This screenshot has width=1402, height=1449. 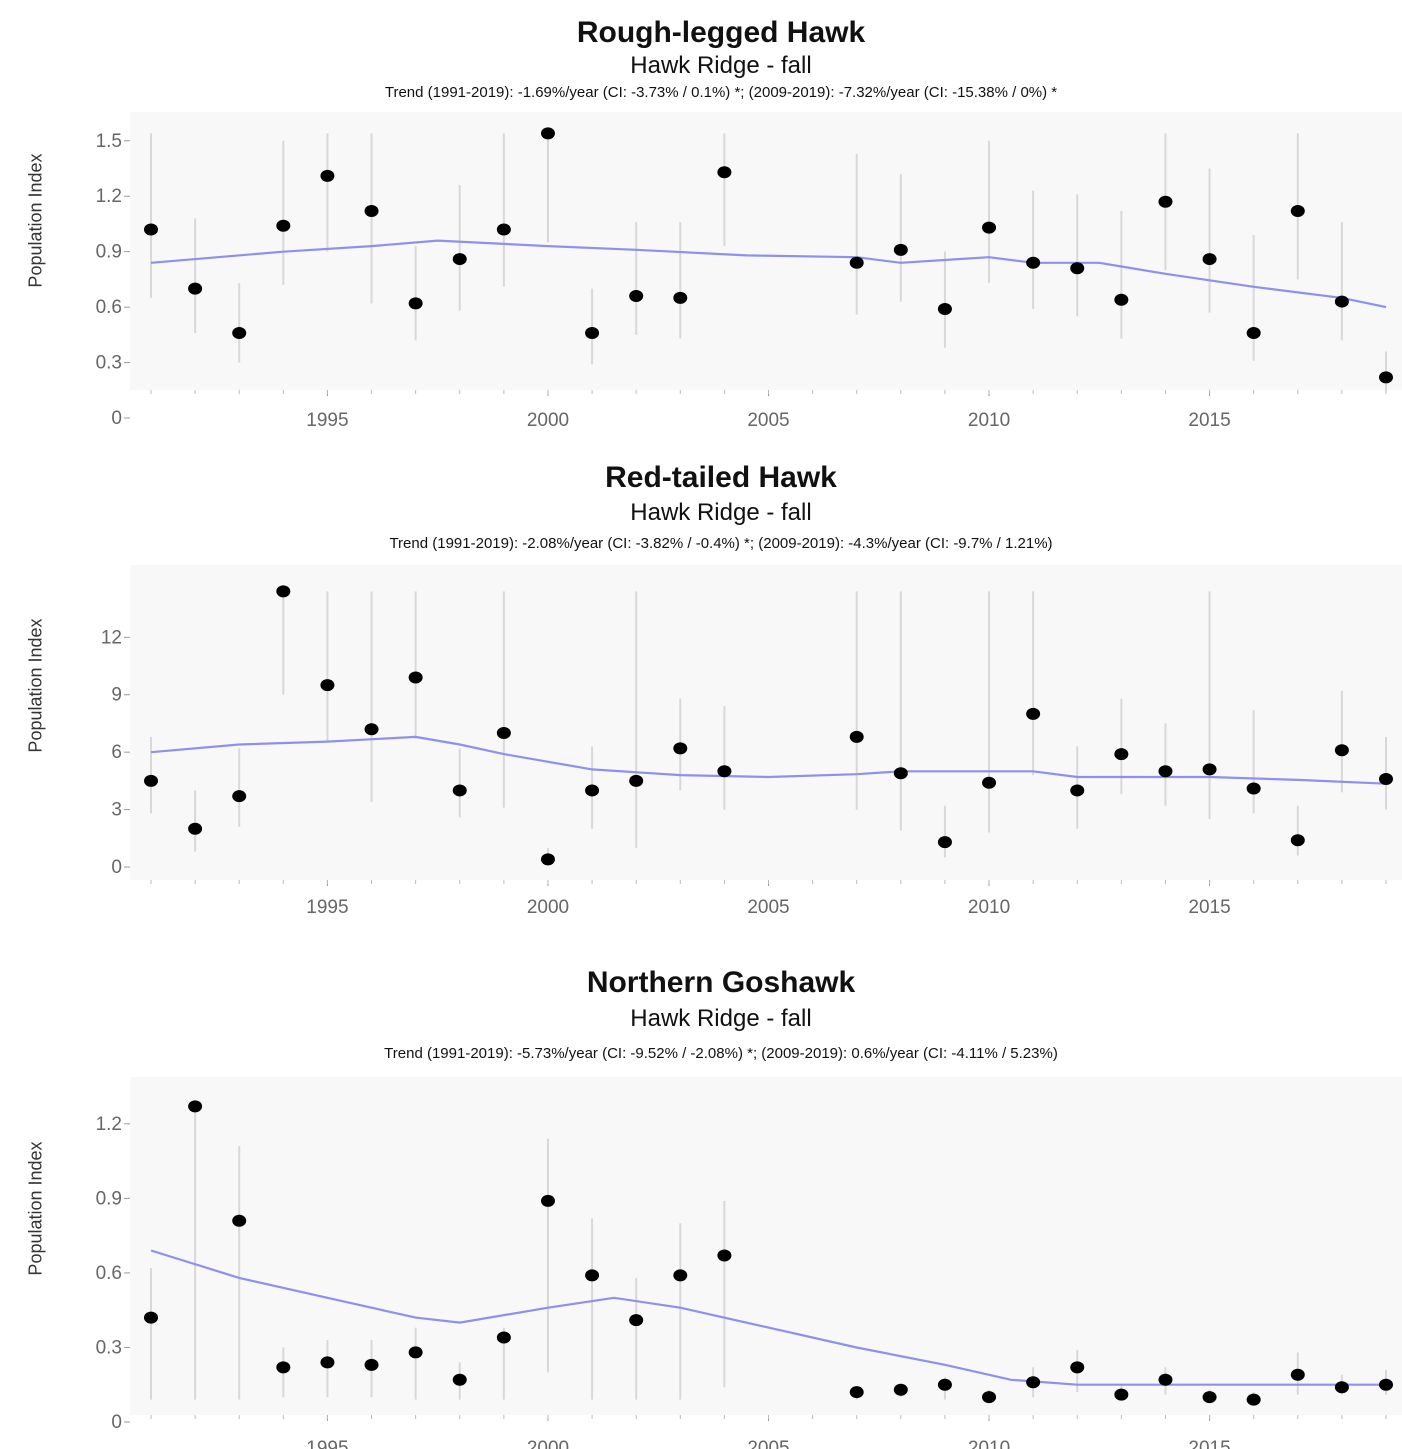 I want to click on chart-title: Red-tailed Hawk, so click(x=721, y=477).